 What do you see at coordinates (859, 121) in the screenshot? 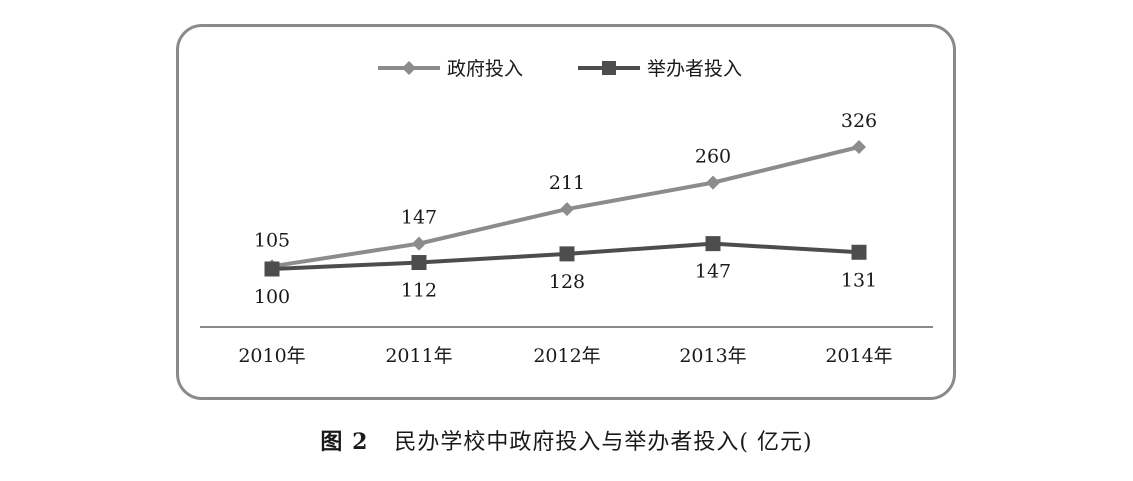
I see `data-label-series-1-5: 326` at bounding box center [859, 121].